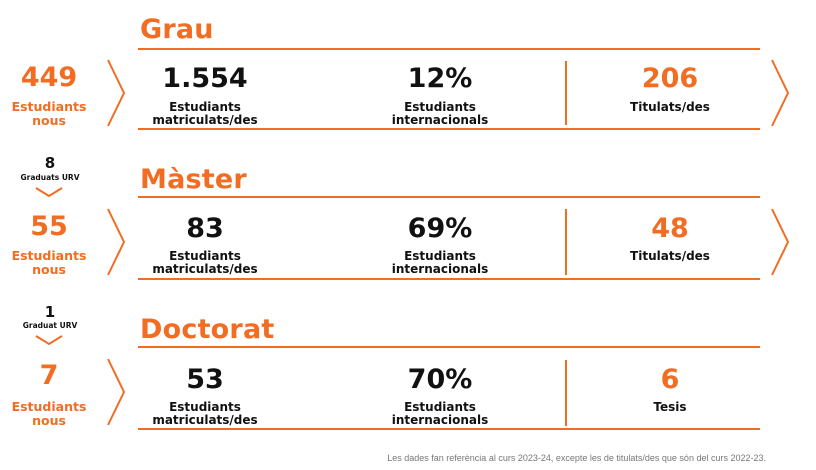 Image resolution: width=816 pixels, height=470 pixels. Describe the element at coordinates (49, 77) in the screenshot. I see `new-students-value: 449` at that location.